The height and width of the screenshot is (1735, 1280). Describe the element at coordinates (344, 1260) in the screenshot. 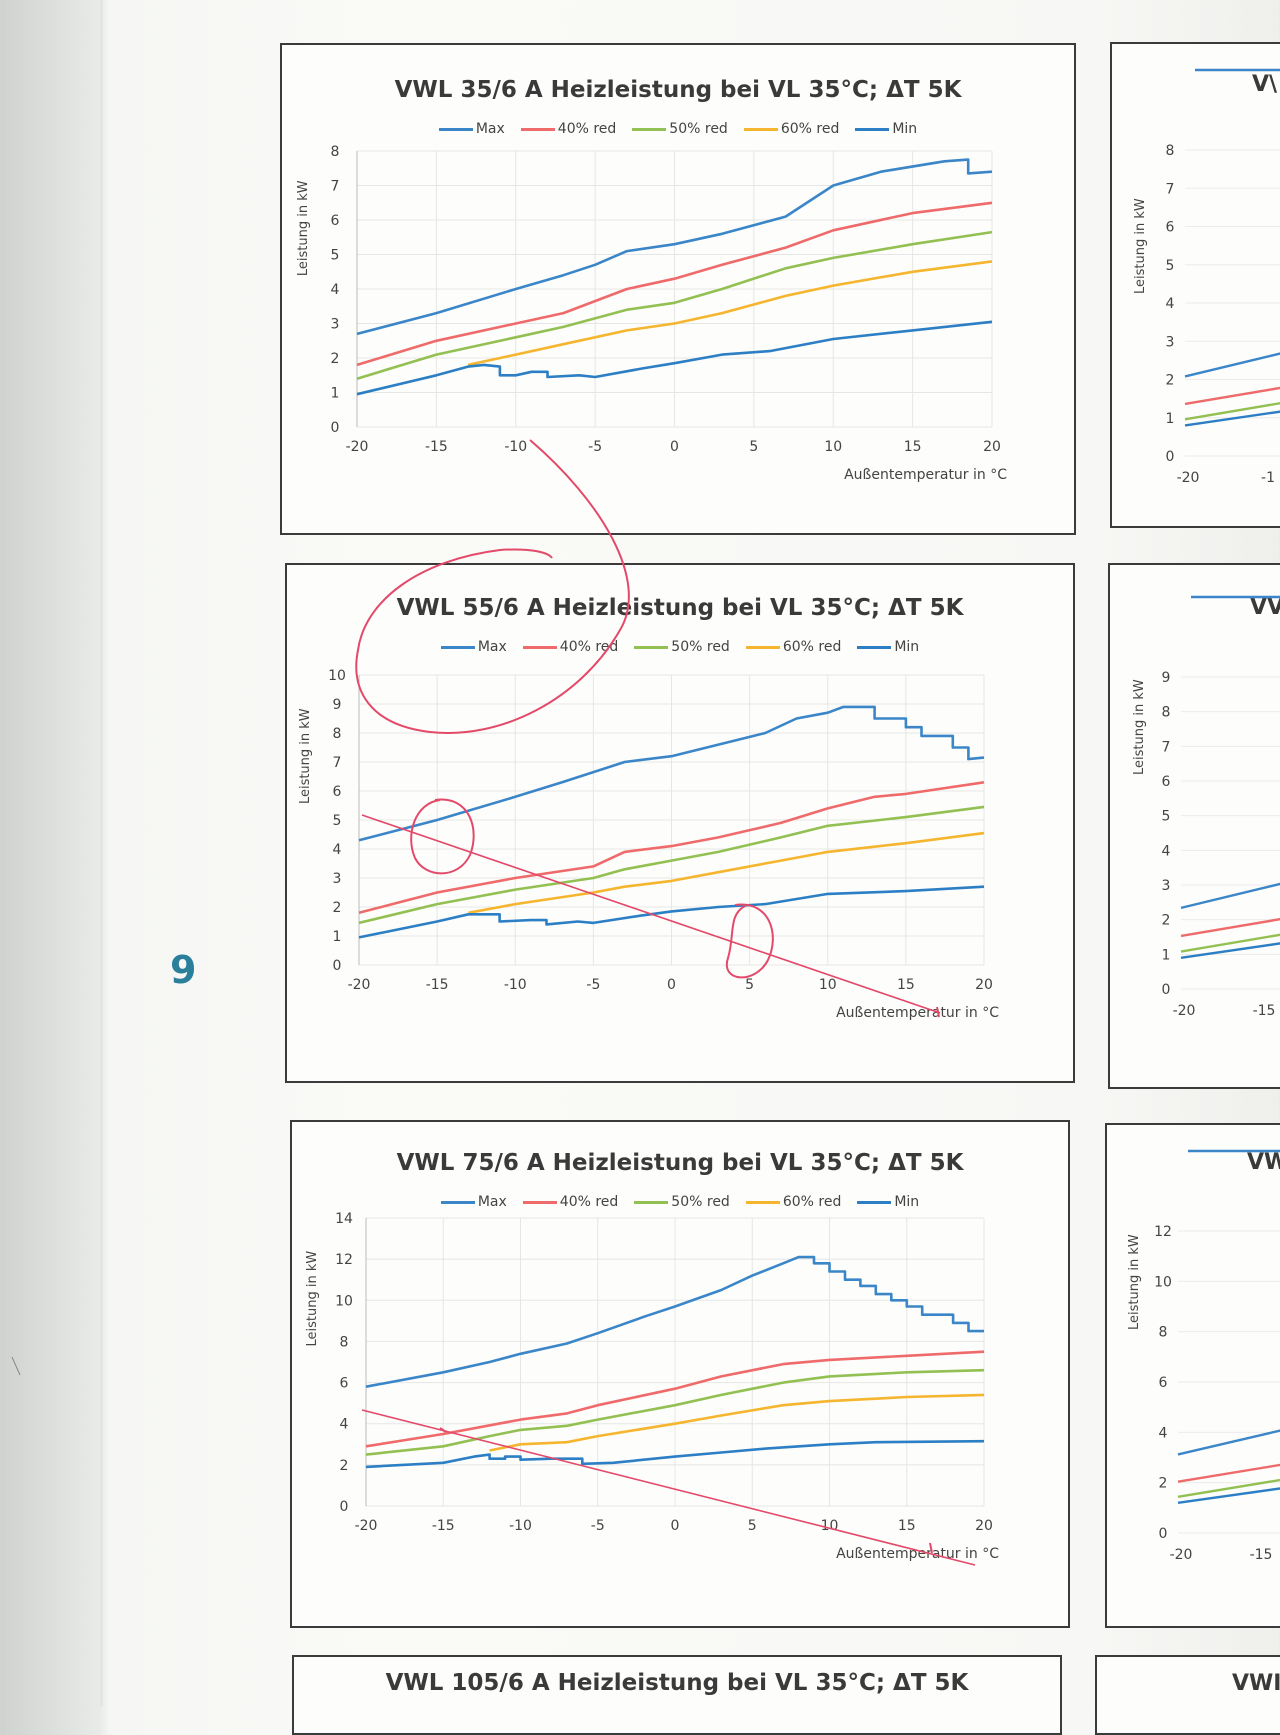

I see `y-tick-label: 12` at that location.